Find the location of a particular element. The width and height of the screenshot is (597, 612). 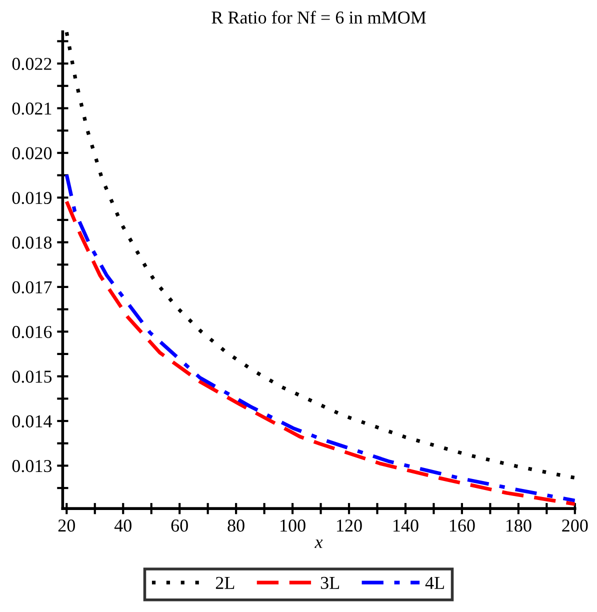

x-tick-label: 40 is located at coordinates (123, 526).